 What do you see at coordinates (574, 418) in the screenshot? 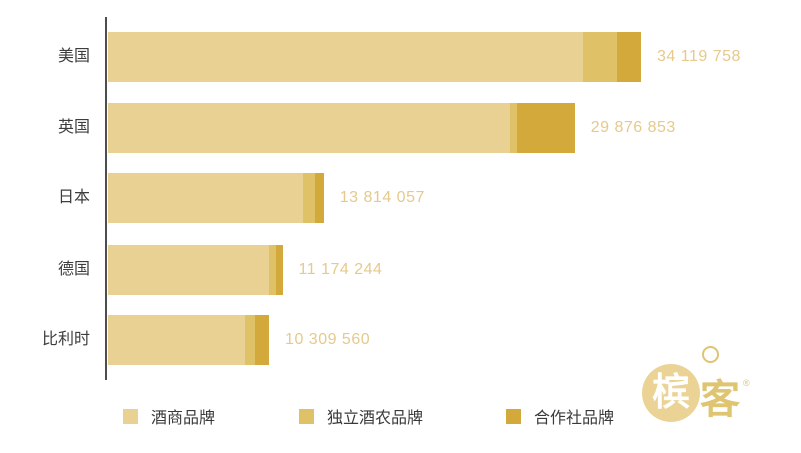
I see `legend-label: 合作社品牌` at bounding box center [574, 418].